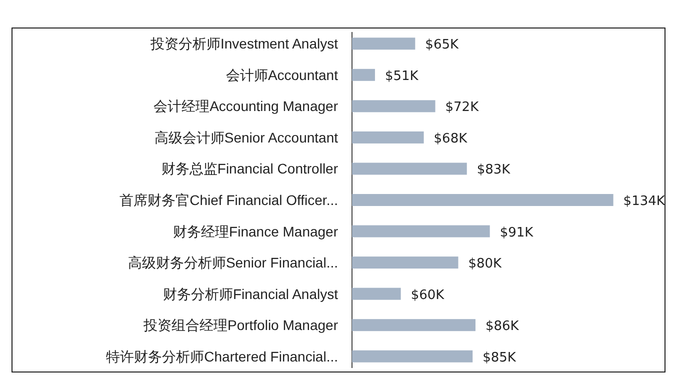  I want to click on y-tick-label: 投资组合经理Portfolio Manager, so click(240, 325).